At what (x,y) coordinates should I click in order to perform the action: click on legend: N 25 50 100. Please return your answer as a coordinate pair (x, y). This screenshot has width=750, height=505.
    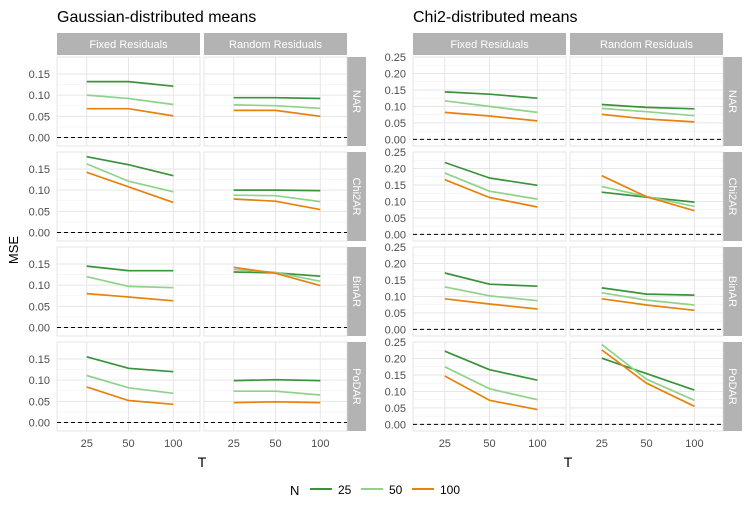
    Looking at the image, I should click on (375, 490).